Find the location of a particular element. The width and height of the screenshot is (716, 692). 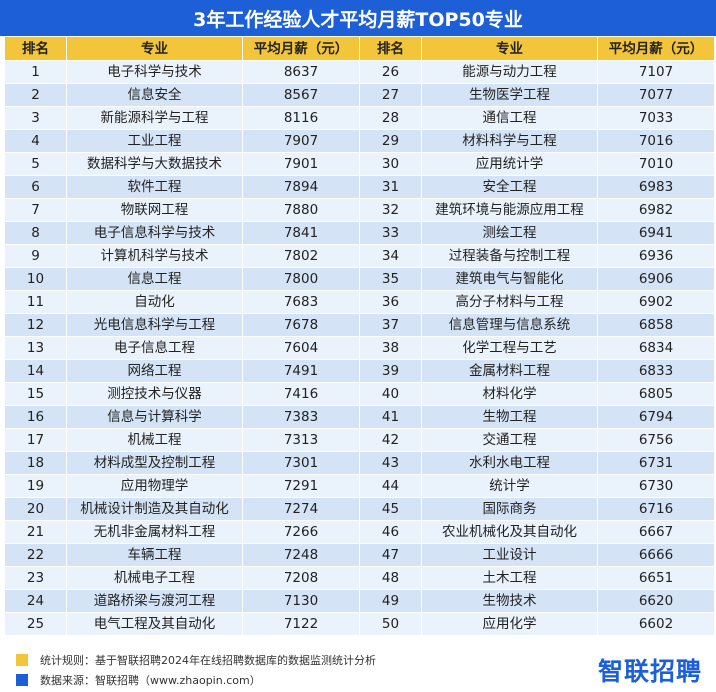

header-major-right: 专业 is located at coordinates (509, 48).